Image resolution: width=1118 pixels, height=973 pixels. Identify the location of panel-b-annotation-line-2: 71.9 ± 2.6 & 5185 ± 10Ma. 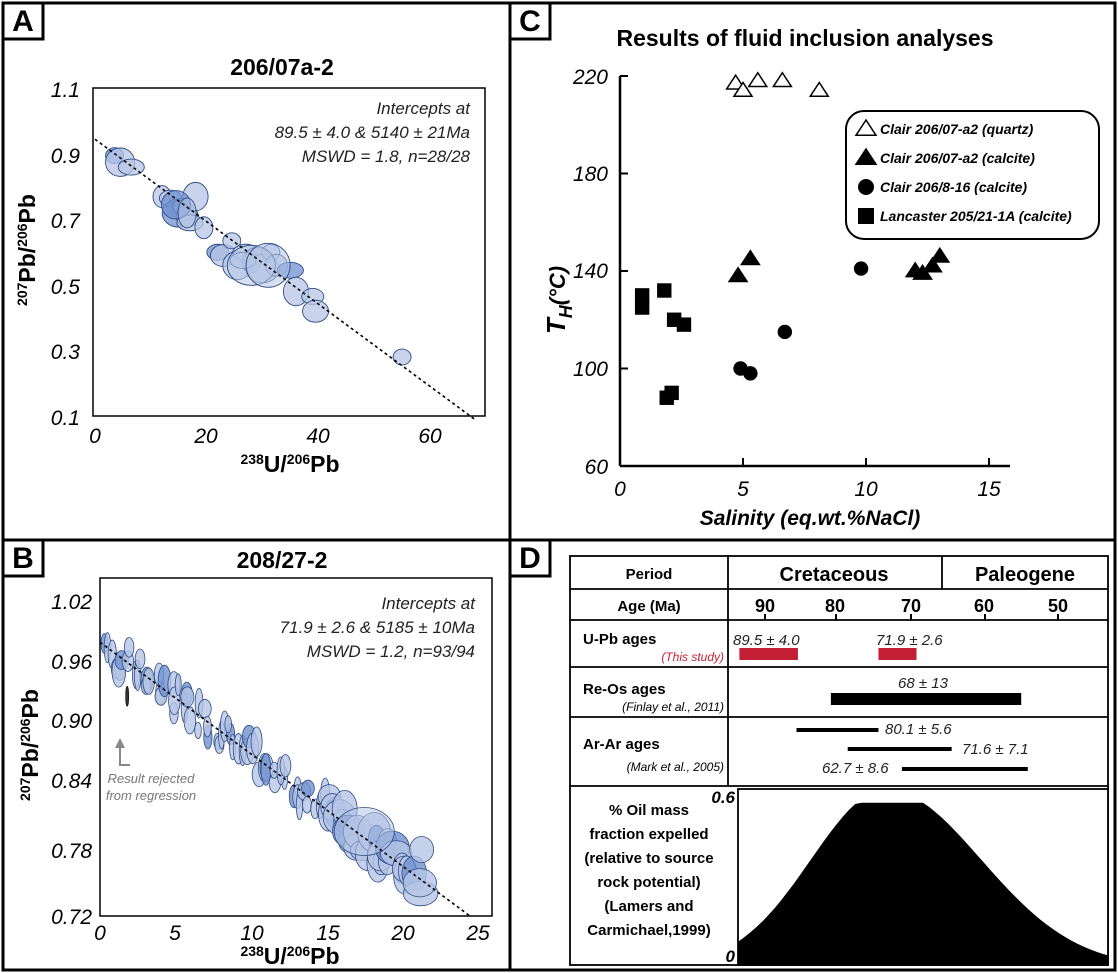
(377, 627).